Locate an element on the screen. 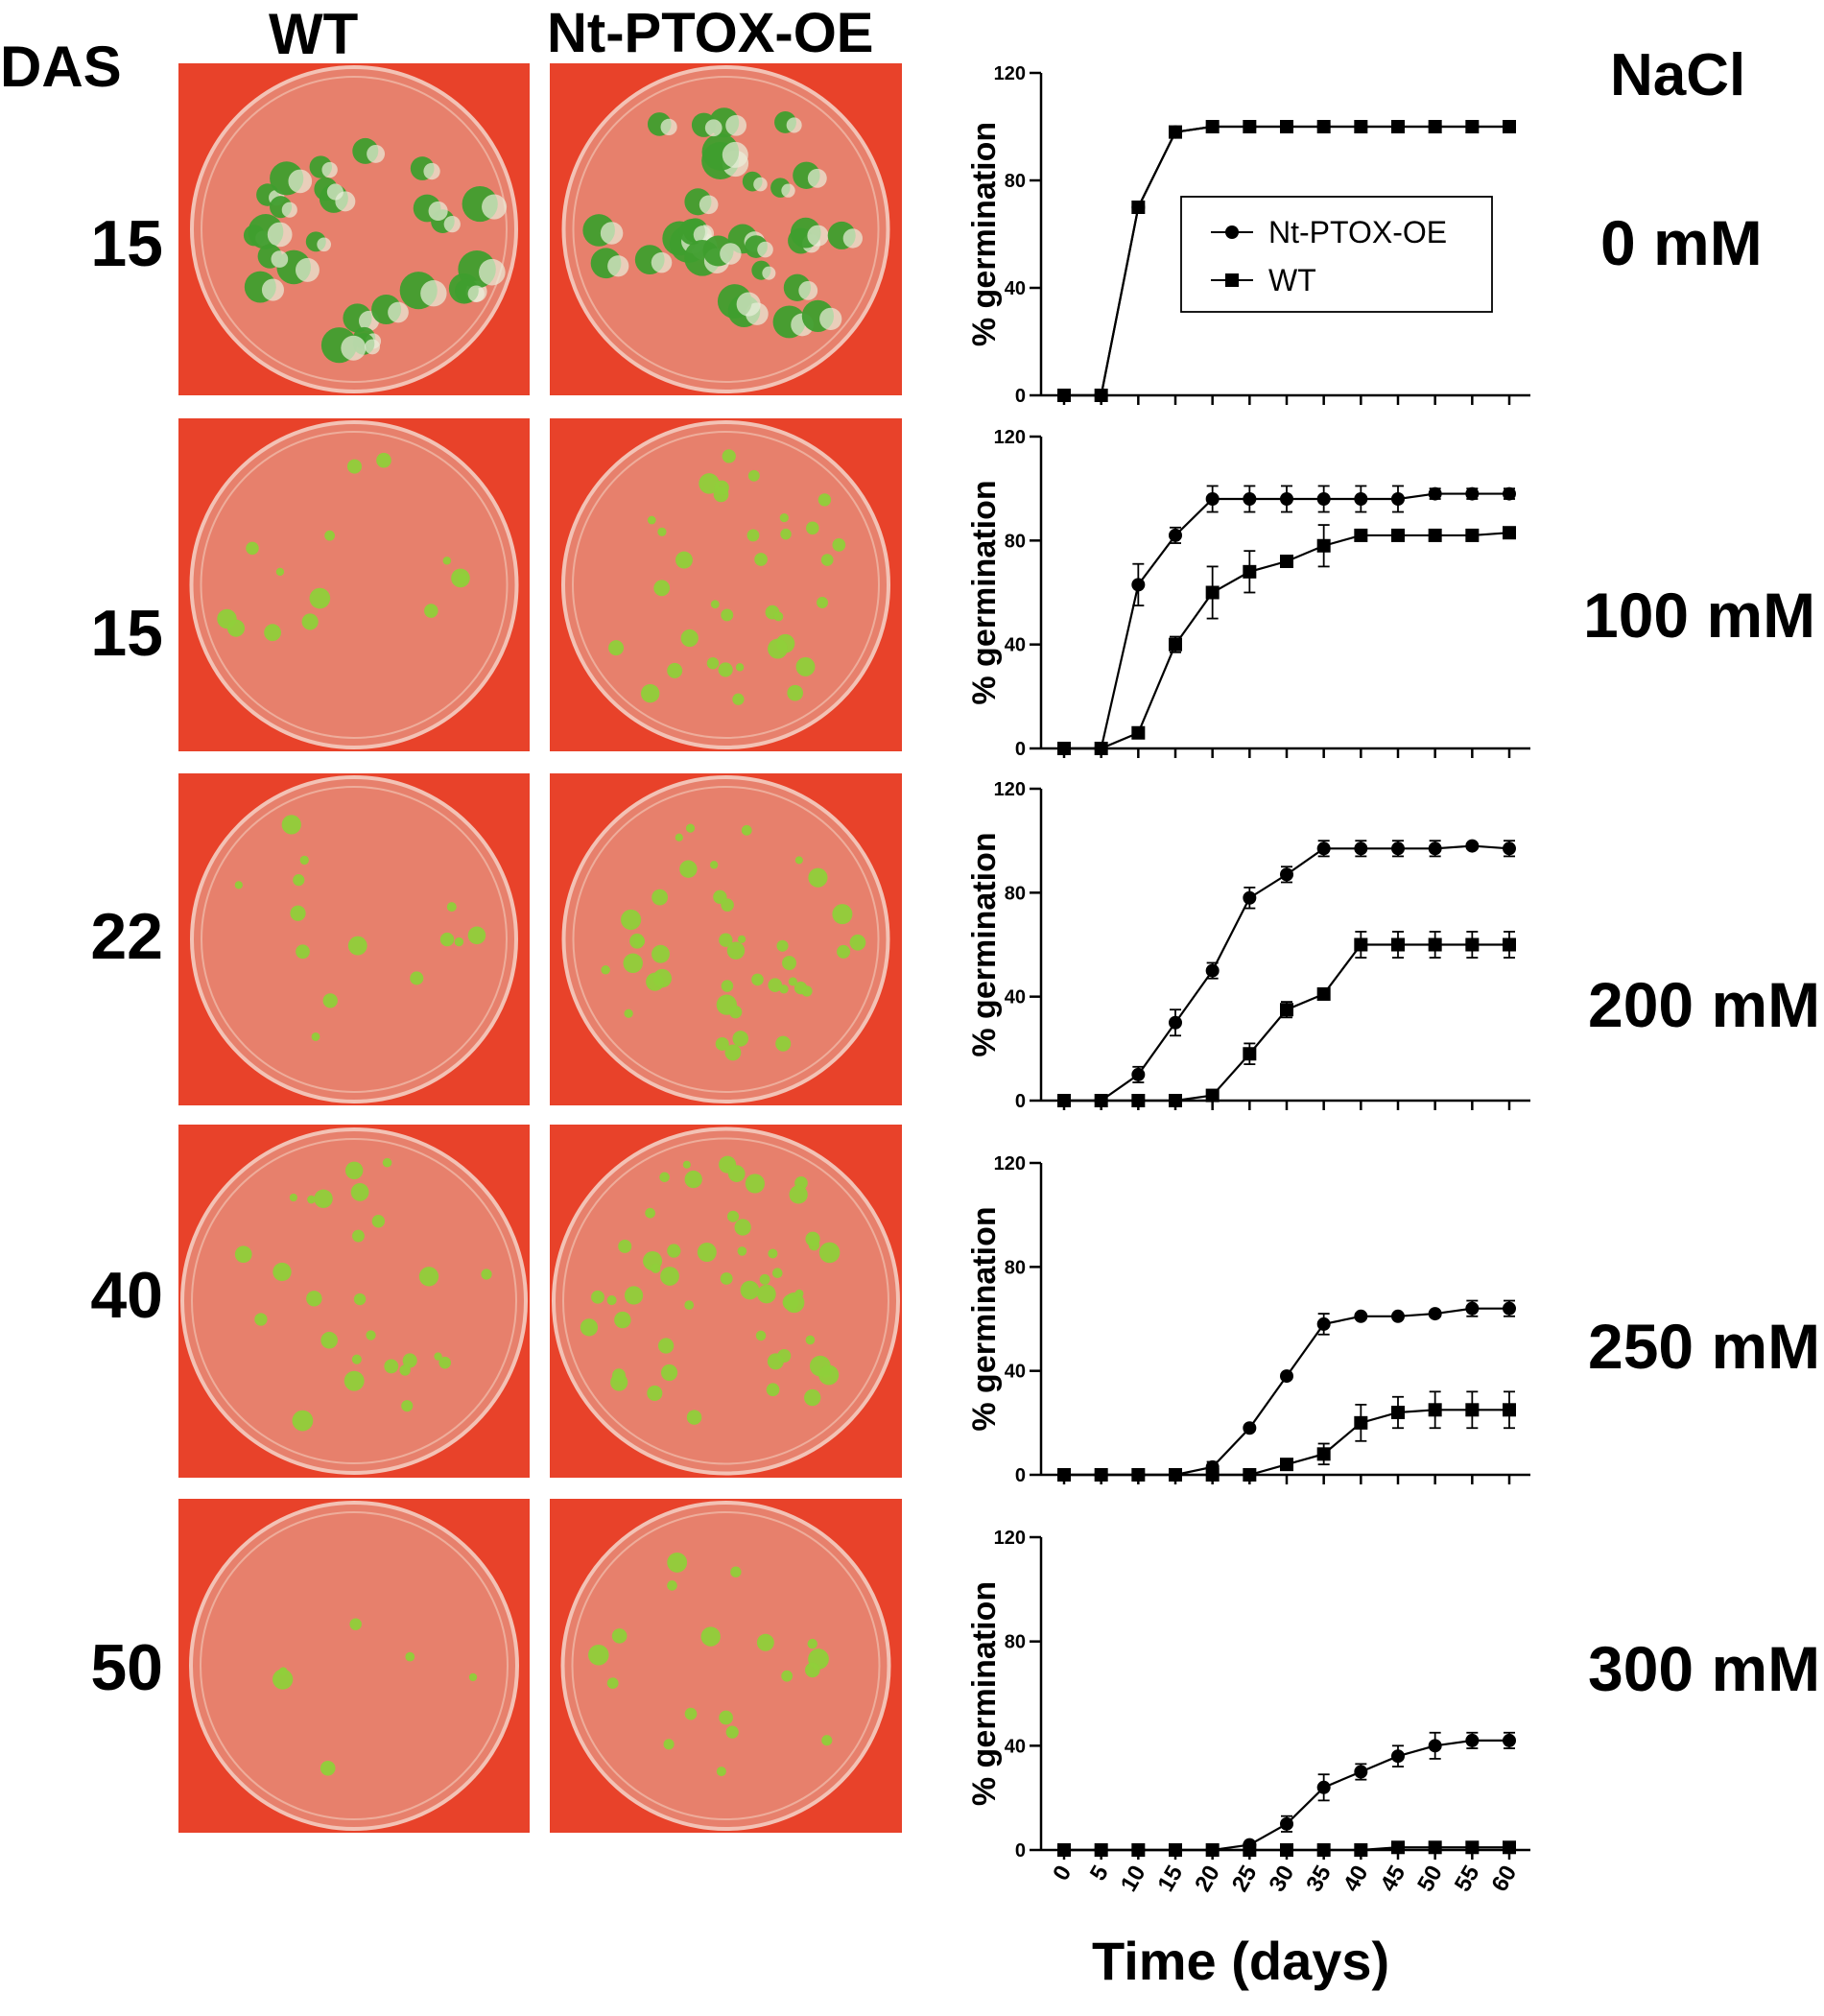 This screenshot has width=1824, height=2016. x-tick-label: 30 is located at coordinates (1281, 1879).